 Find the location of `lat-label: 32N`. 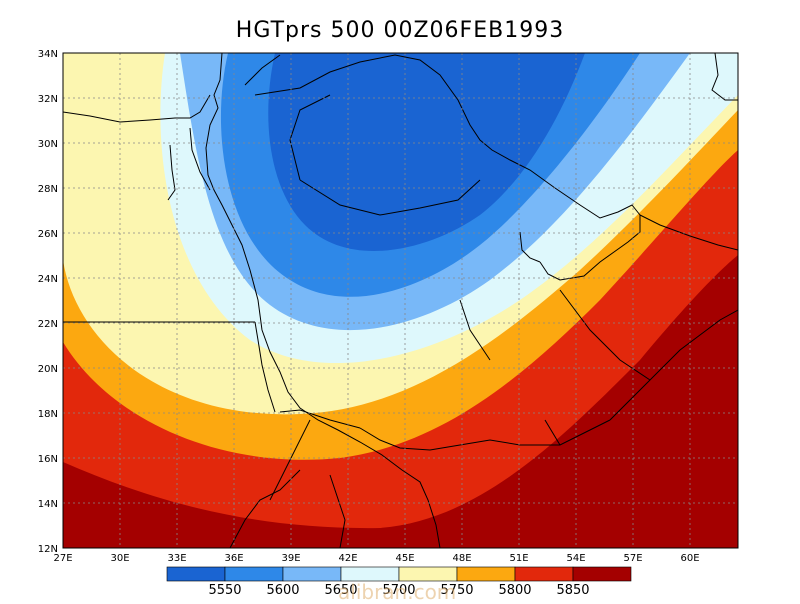

lat-label: 32N is located at coordinates (48, 99).